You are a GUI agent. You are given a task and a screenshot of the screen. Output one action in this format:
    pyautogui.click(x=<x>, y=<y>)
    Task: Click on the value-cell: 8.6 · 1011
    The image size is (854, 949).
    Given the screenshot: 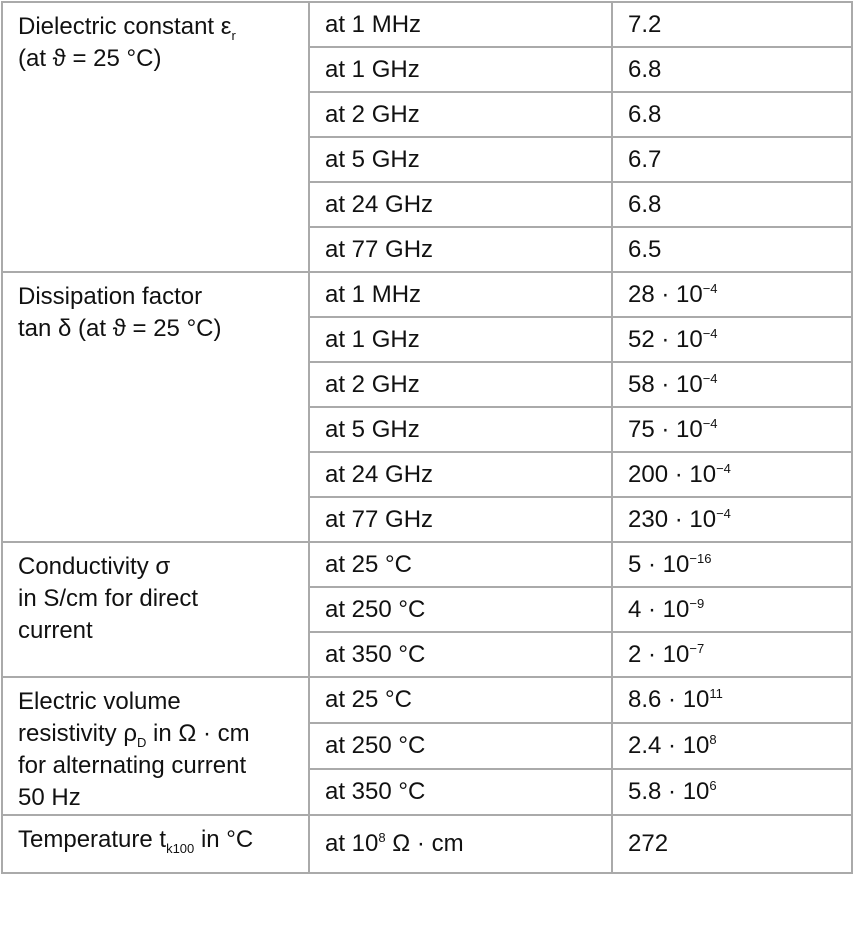 What is the action you would take?
    pyautogui.click(x=732, y=700)
    